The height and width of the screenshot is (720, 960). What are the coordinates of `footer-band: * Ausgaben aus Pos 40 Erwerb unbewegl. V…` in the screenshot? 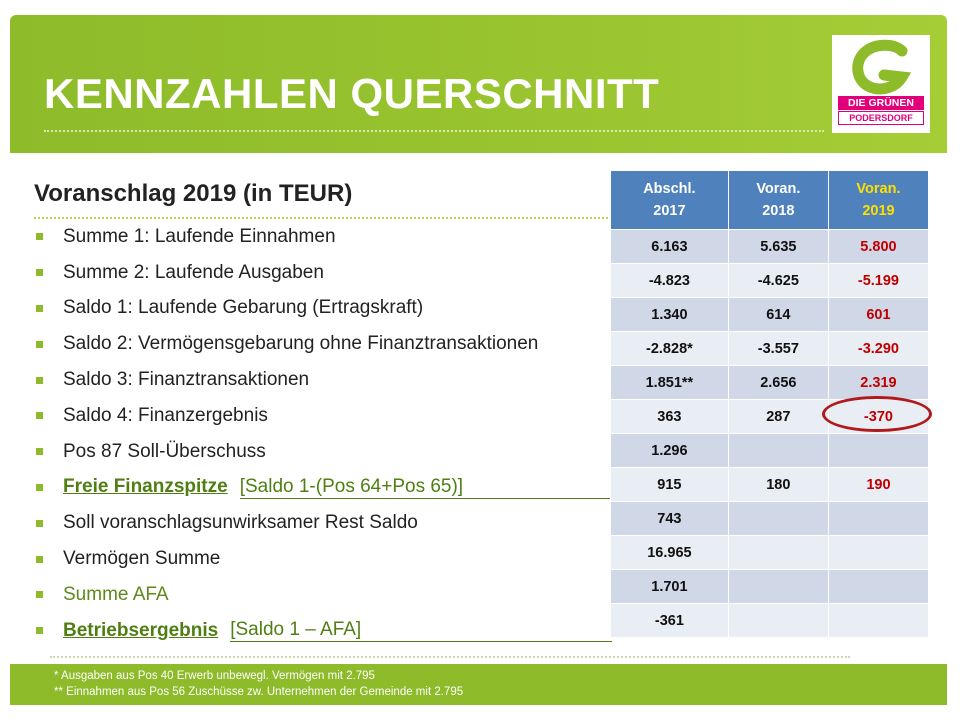 It's located at (478, 684).